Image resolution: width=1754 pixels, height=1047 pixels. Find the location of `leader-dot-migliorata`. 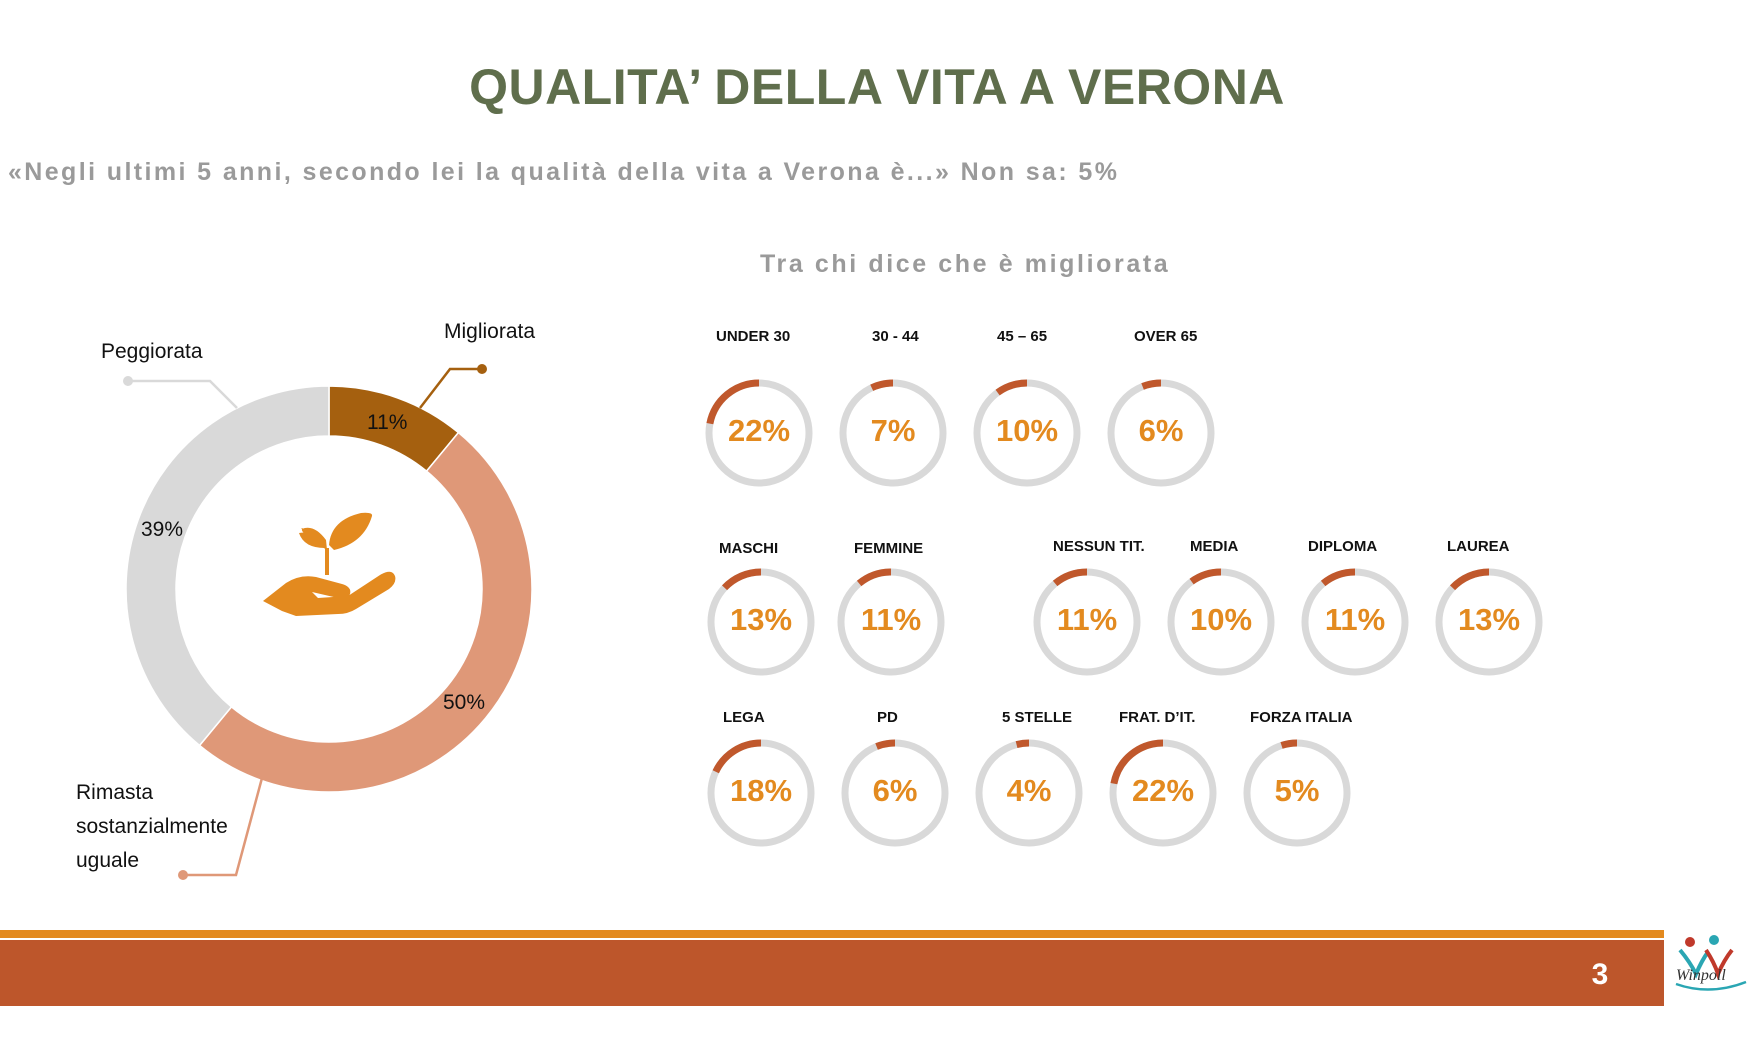

leader-dot-migliorata is located at coordinates (482, 369).